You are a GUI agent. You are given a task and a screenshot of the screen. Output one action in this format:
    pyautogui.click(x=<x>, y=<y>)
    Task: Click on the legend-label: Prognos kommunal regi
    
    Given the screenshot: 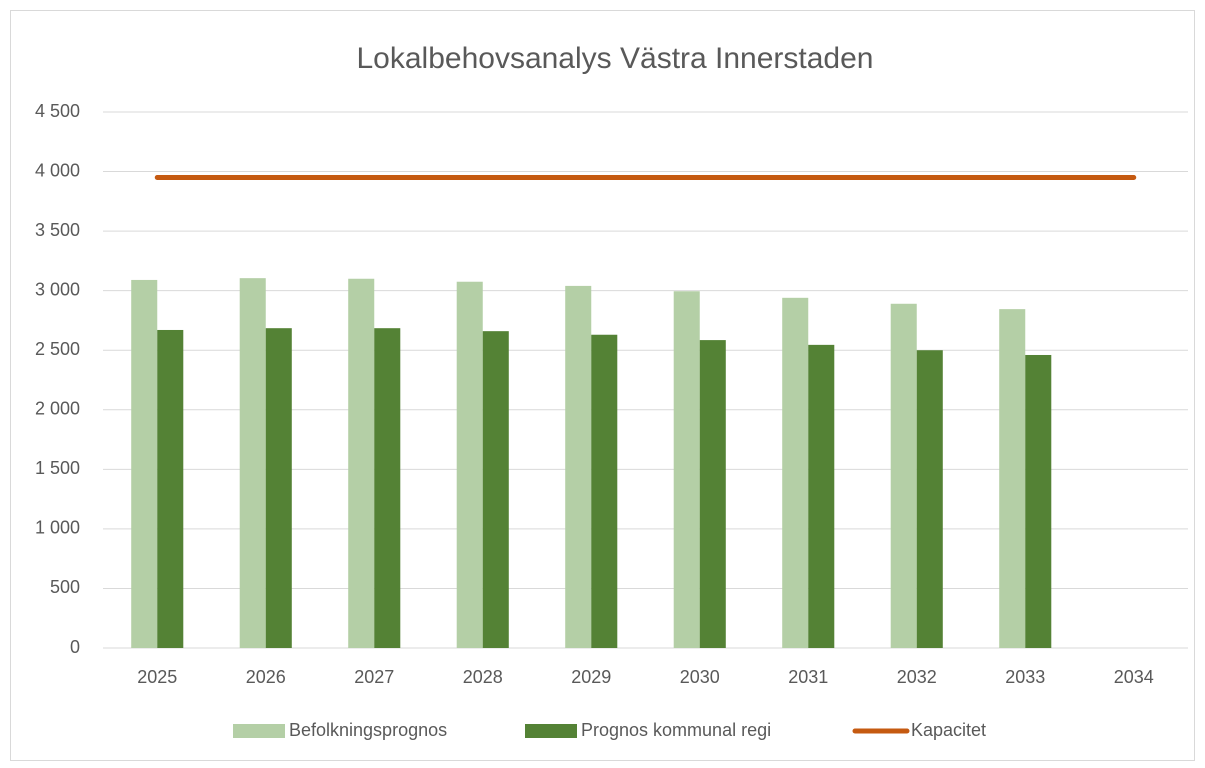 What is the action you would take?
    pyautogui.click(x=676, y=730)
    